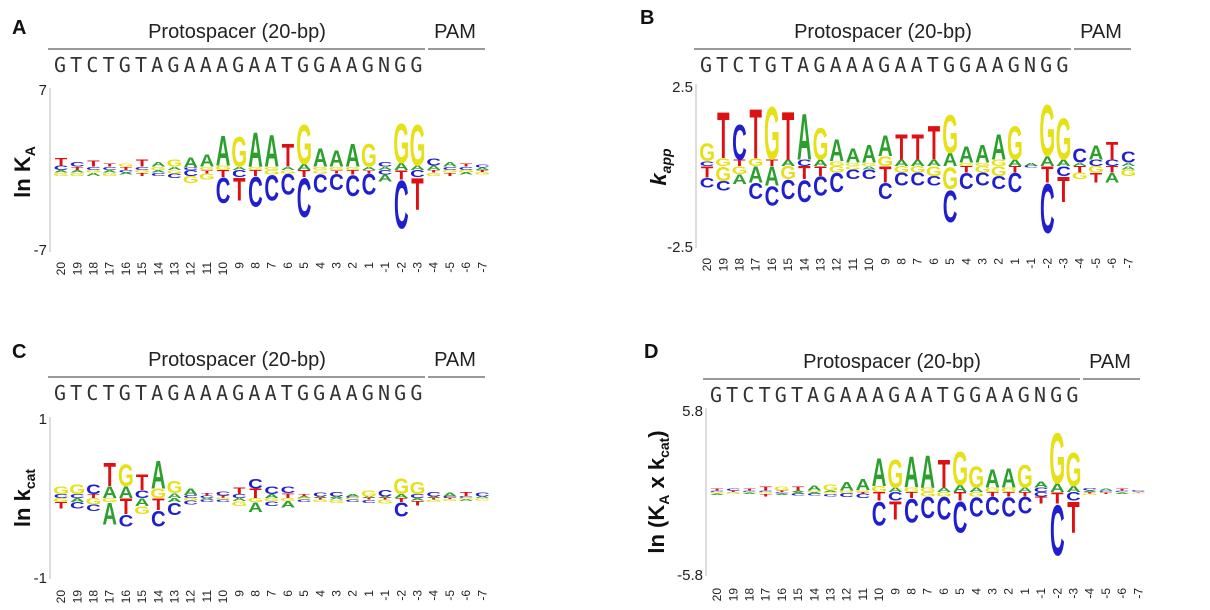 This screenshot has width=1210, height=610. I want to click on sequence-nucleotide: C, so click(92, 65).